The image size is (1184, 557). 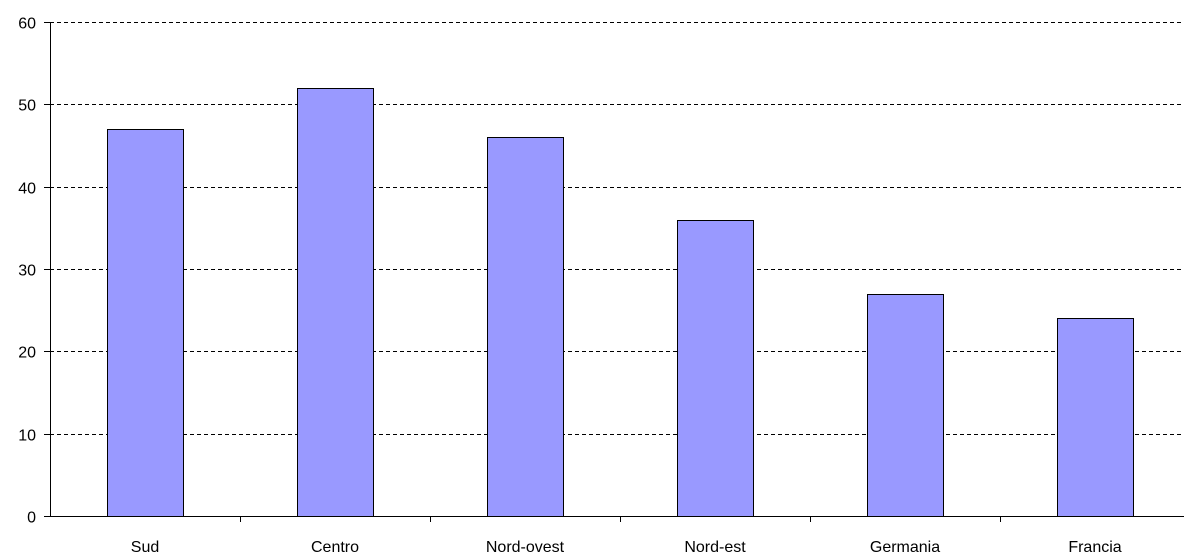 What do you see at coordinates (145, 323) in the screenshot?
I see `bar-sud` at bounding box center [145, 323].